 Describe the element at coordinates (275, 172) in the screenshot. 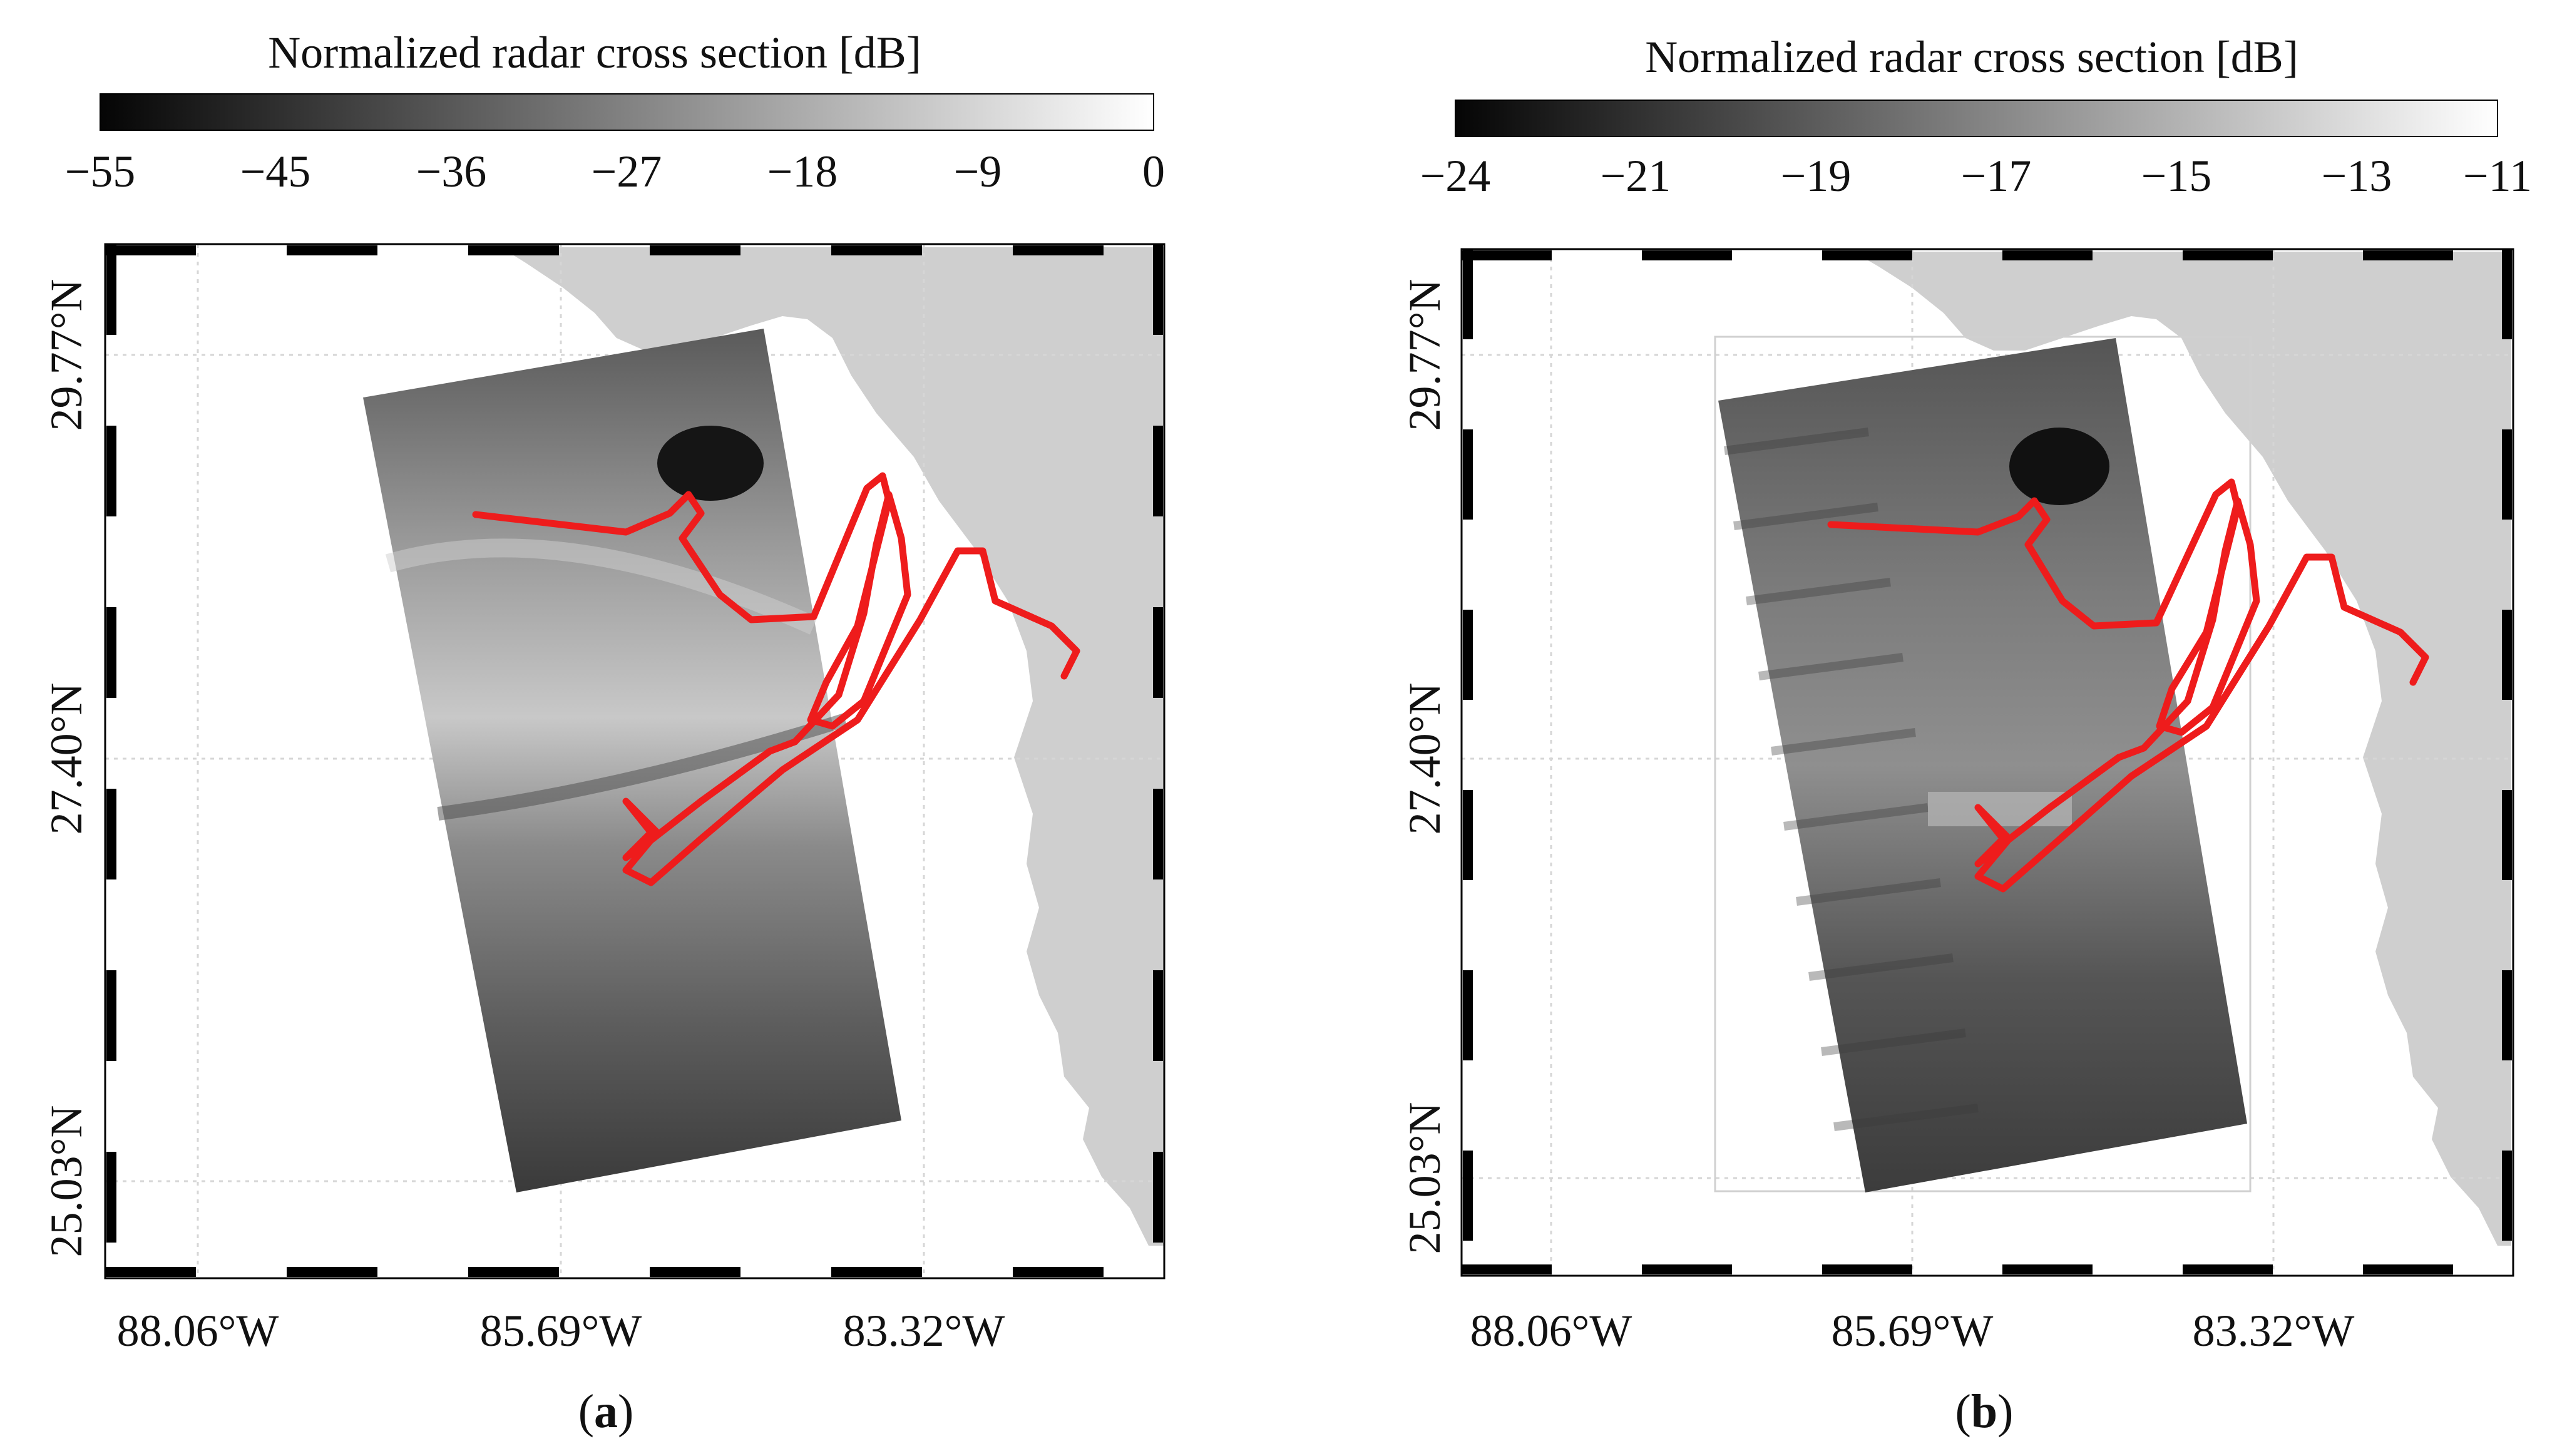

I see `colorbar-tick: −45` at that location.